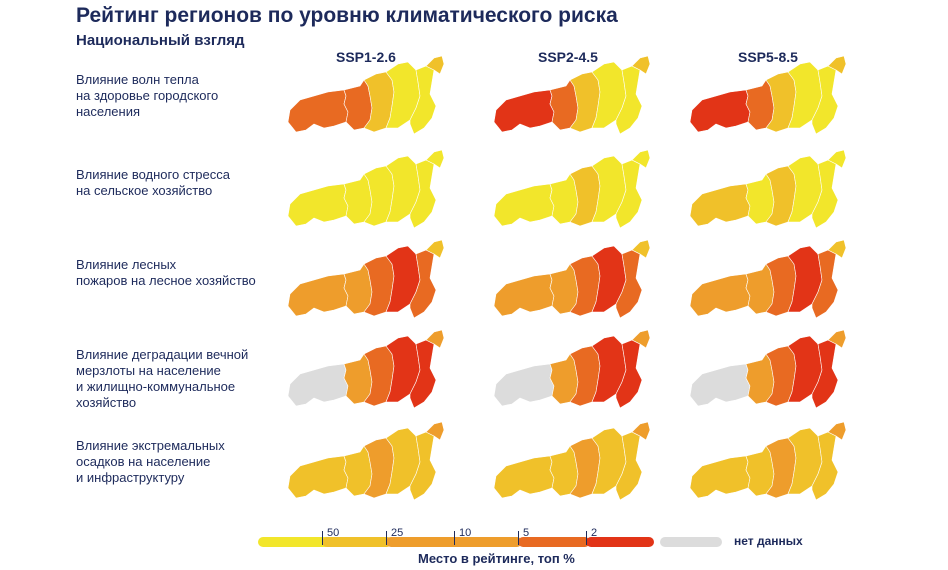  Describe the element at coordinates (768, 57) in the screenshot. I see `scenario-header-ssp5: SSP5-8.5` at that location.